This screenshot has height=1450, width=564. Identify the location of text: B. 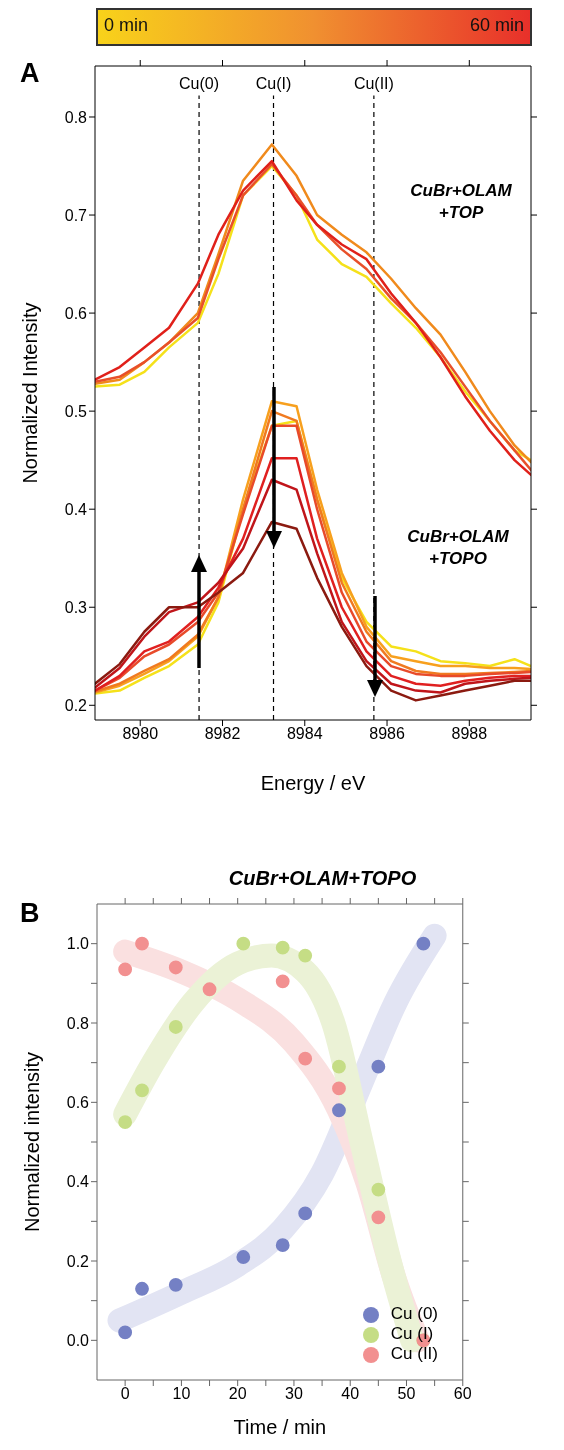
(30, 913).